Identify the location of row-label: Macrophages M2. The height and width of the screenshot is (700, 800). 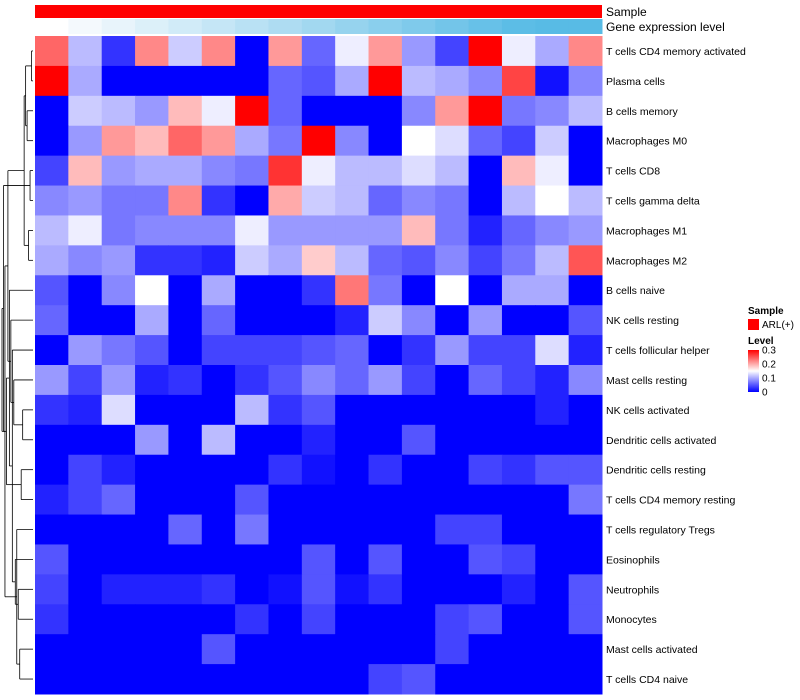
(646, 261).